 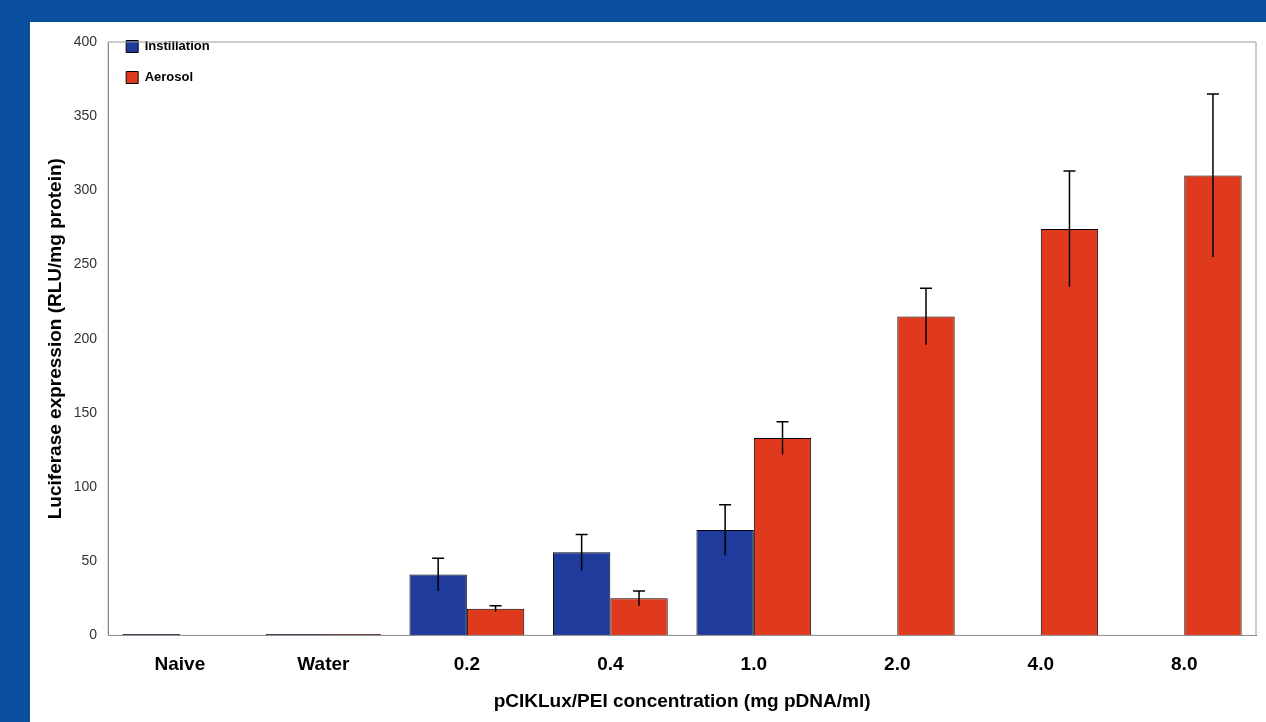 I want to click on y-axis-title: Luciferase expression (RLU/mg protein), so click(x=54, y=339).